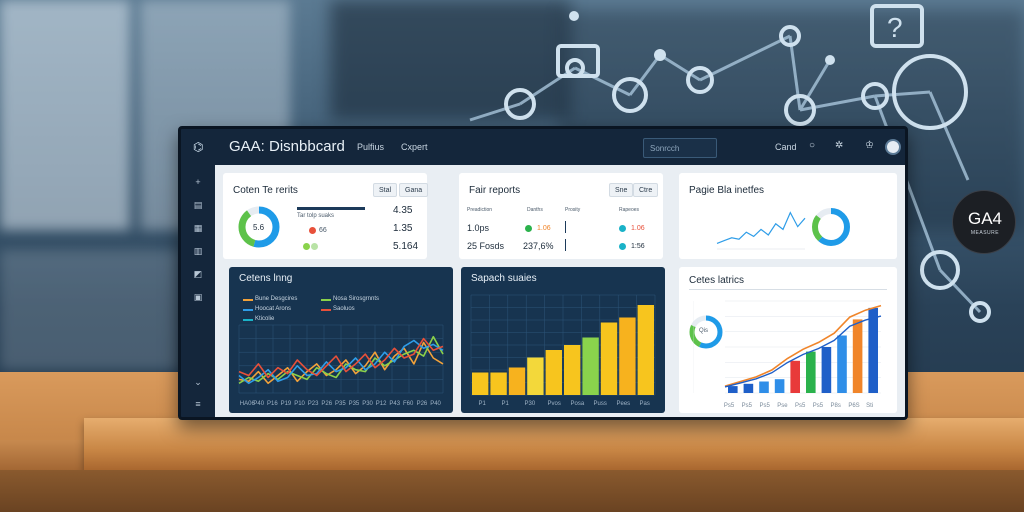 This screenshot has height=512, width=1024. I want to click on cell-value: 1.0ps, so click(478, 228).